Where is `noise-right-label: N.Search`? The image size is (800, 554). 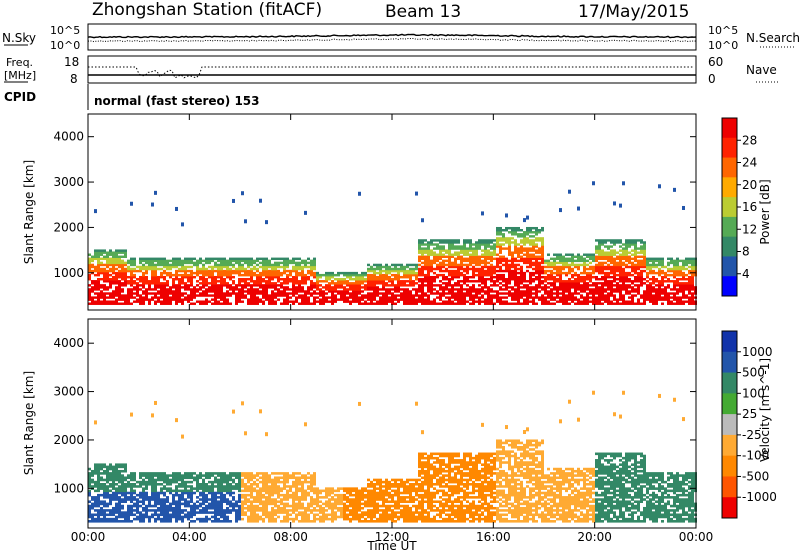
noise-right-label: N.Search is located at coordinates (773, 38).